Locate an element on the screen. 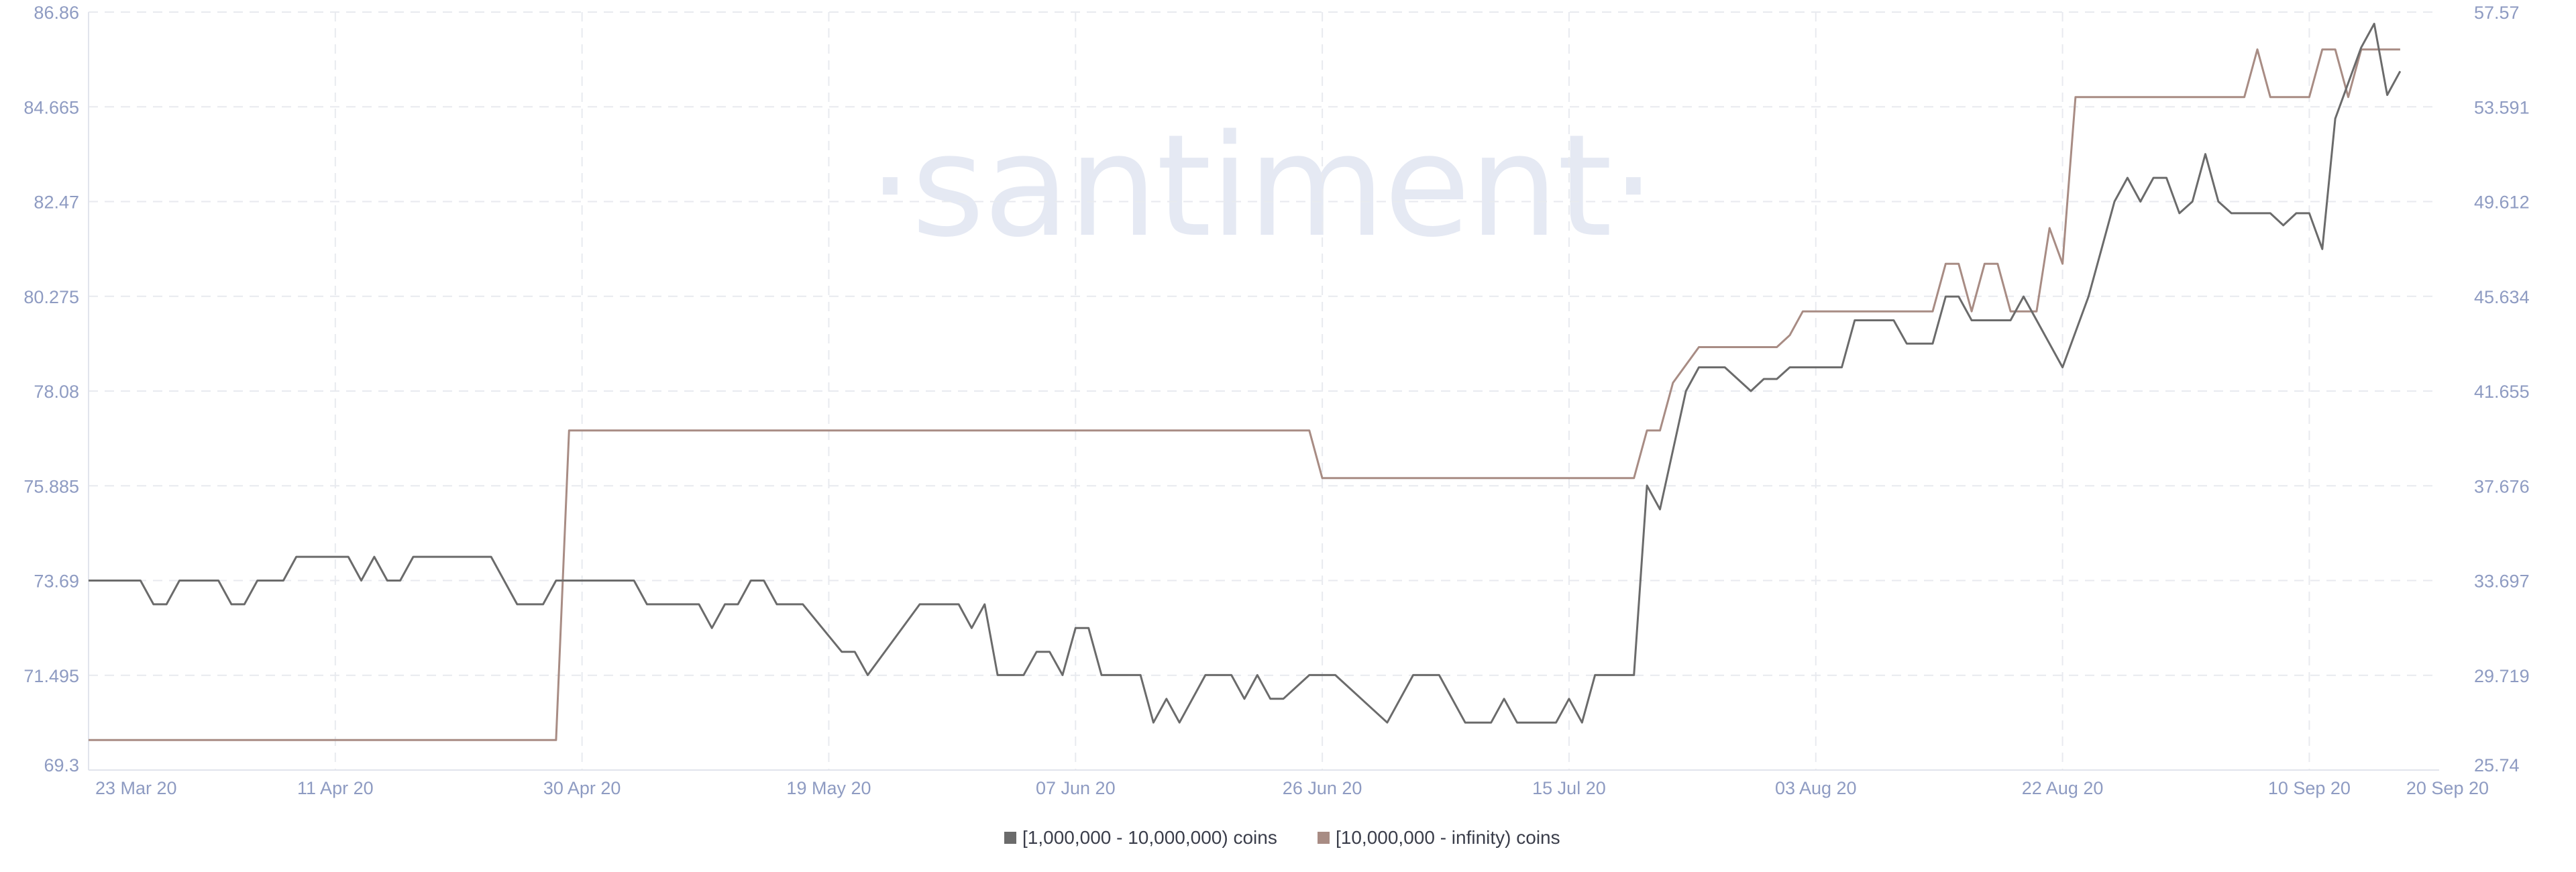 The width and height of the screenshot is (2576, 872). x-tick-label: 11 Apr 20 is located at coordinates (335, 788).